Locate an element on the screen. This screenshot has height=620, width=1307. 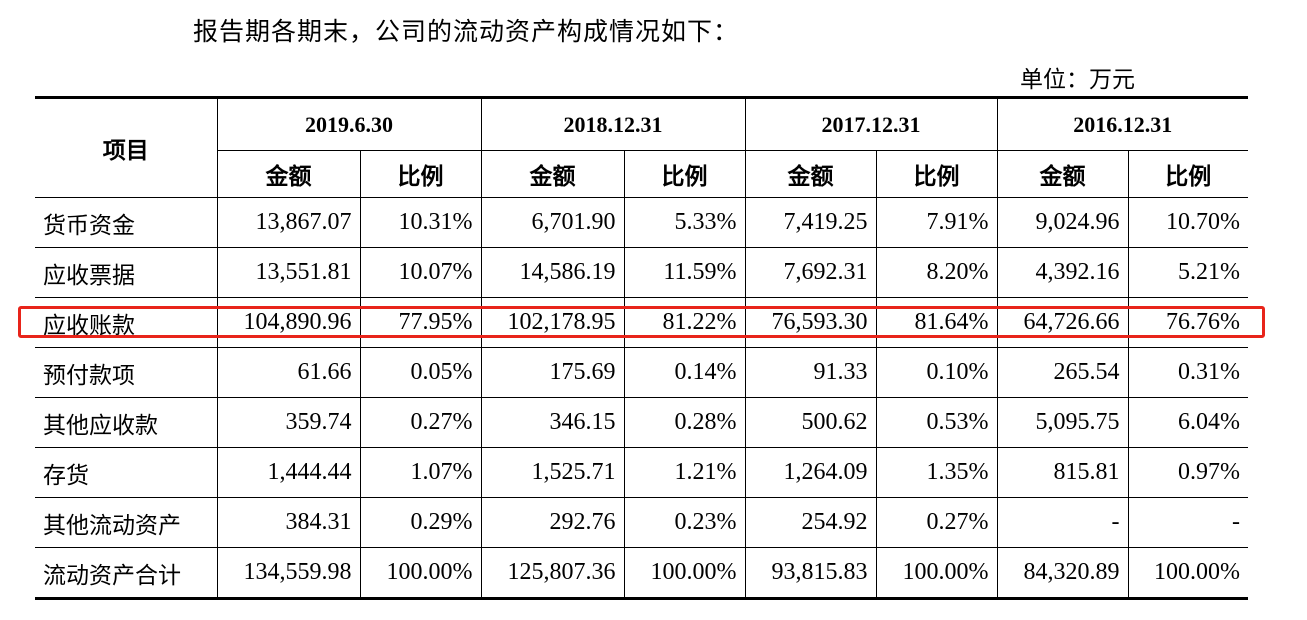
ratio-cell: 81.64% is located at coordinates (936, 322).